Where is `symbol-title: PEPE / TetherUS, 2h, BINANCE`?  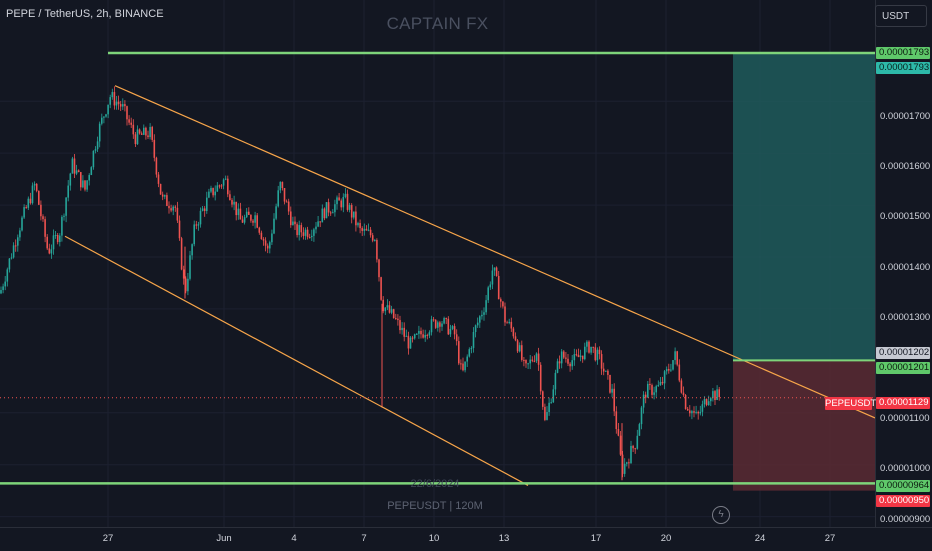 symbol-title: PEPE / TetherUS, 2h, BINANCE is located at coordinates (85, 14).